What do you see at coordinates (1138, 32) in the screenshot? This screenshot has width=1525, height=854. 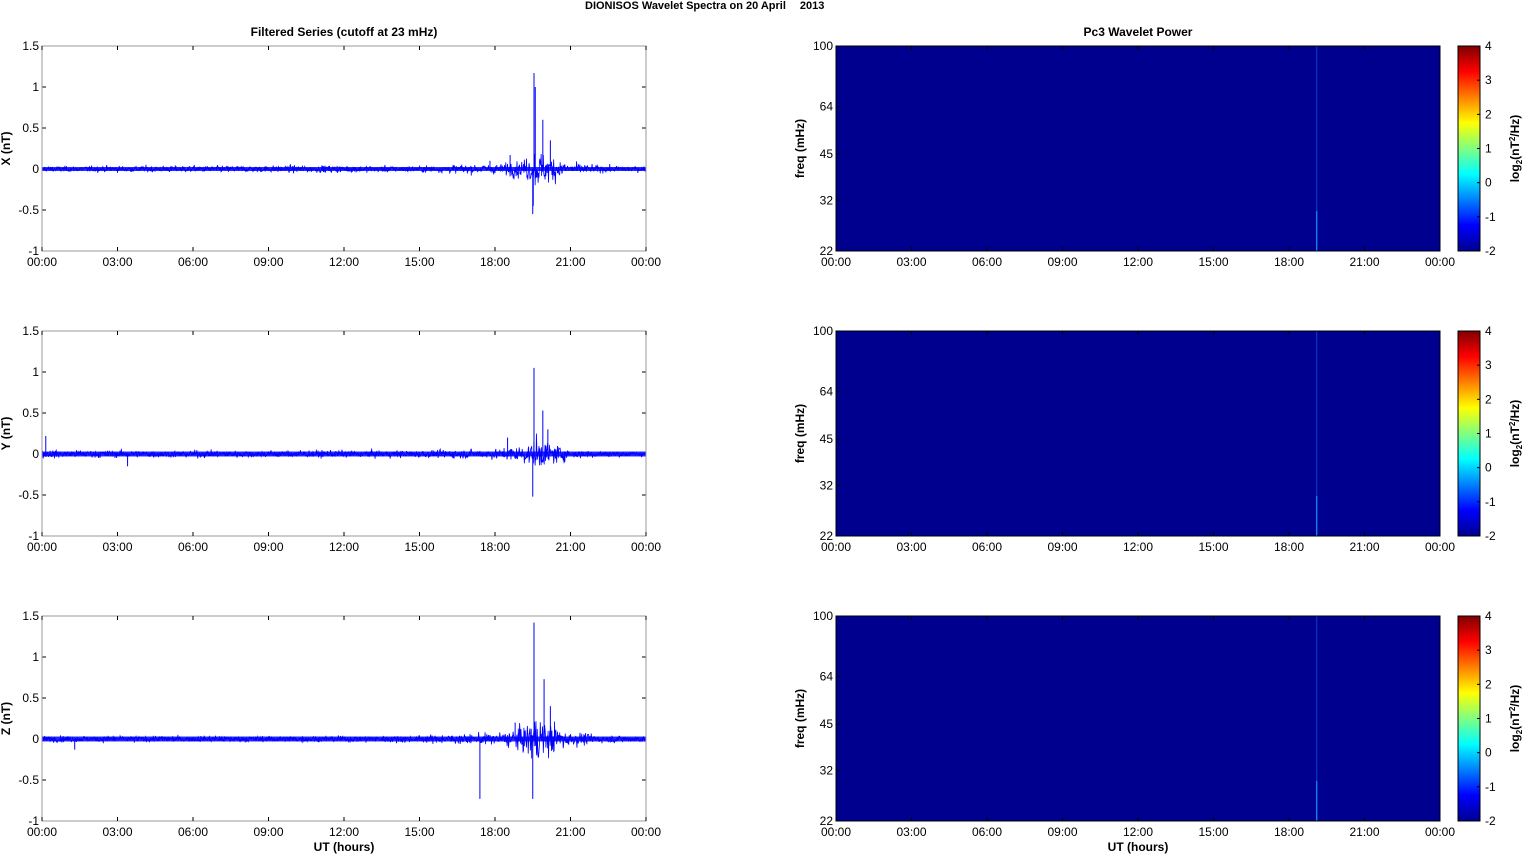 I see `panel-title: Pc3 Wavelet Power` at bounding box center [1138, 32].